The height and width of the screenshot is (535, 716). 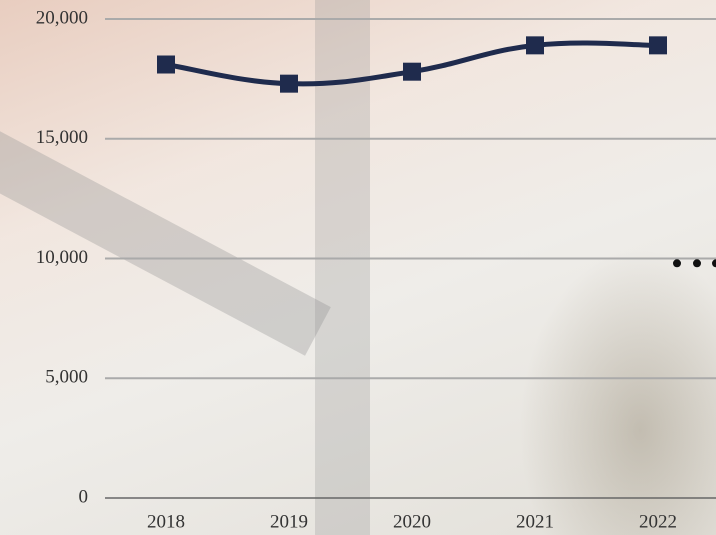 I want to click on x-tick-label: 2019, so click(x=289, y=521).